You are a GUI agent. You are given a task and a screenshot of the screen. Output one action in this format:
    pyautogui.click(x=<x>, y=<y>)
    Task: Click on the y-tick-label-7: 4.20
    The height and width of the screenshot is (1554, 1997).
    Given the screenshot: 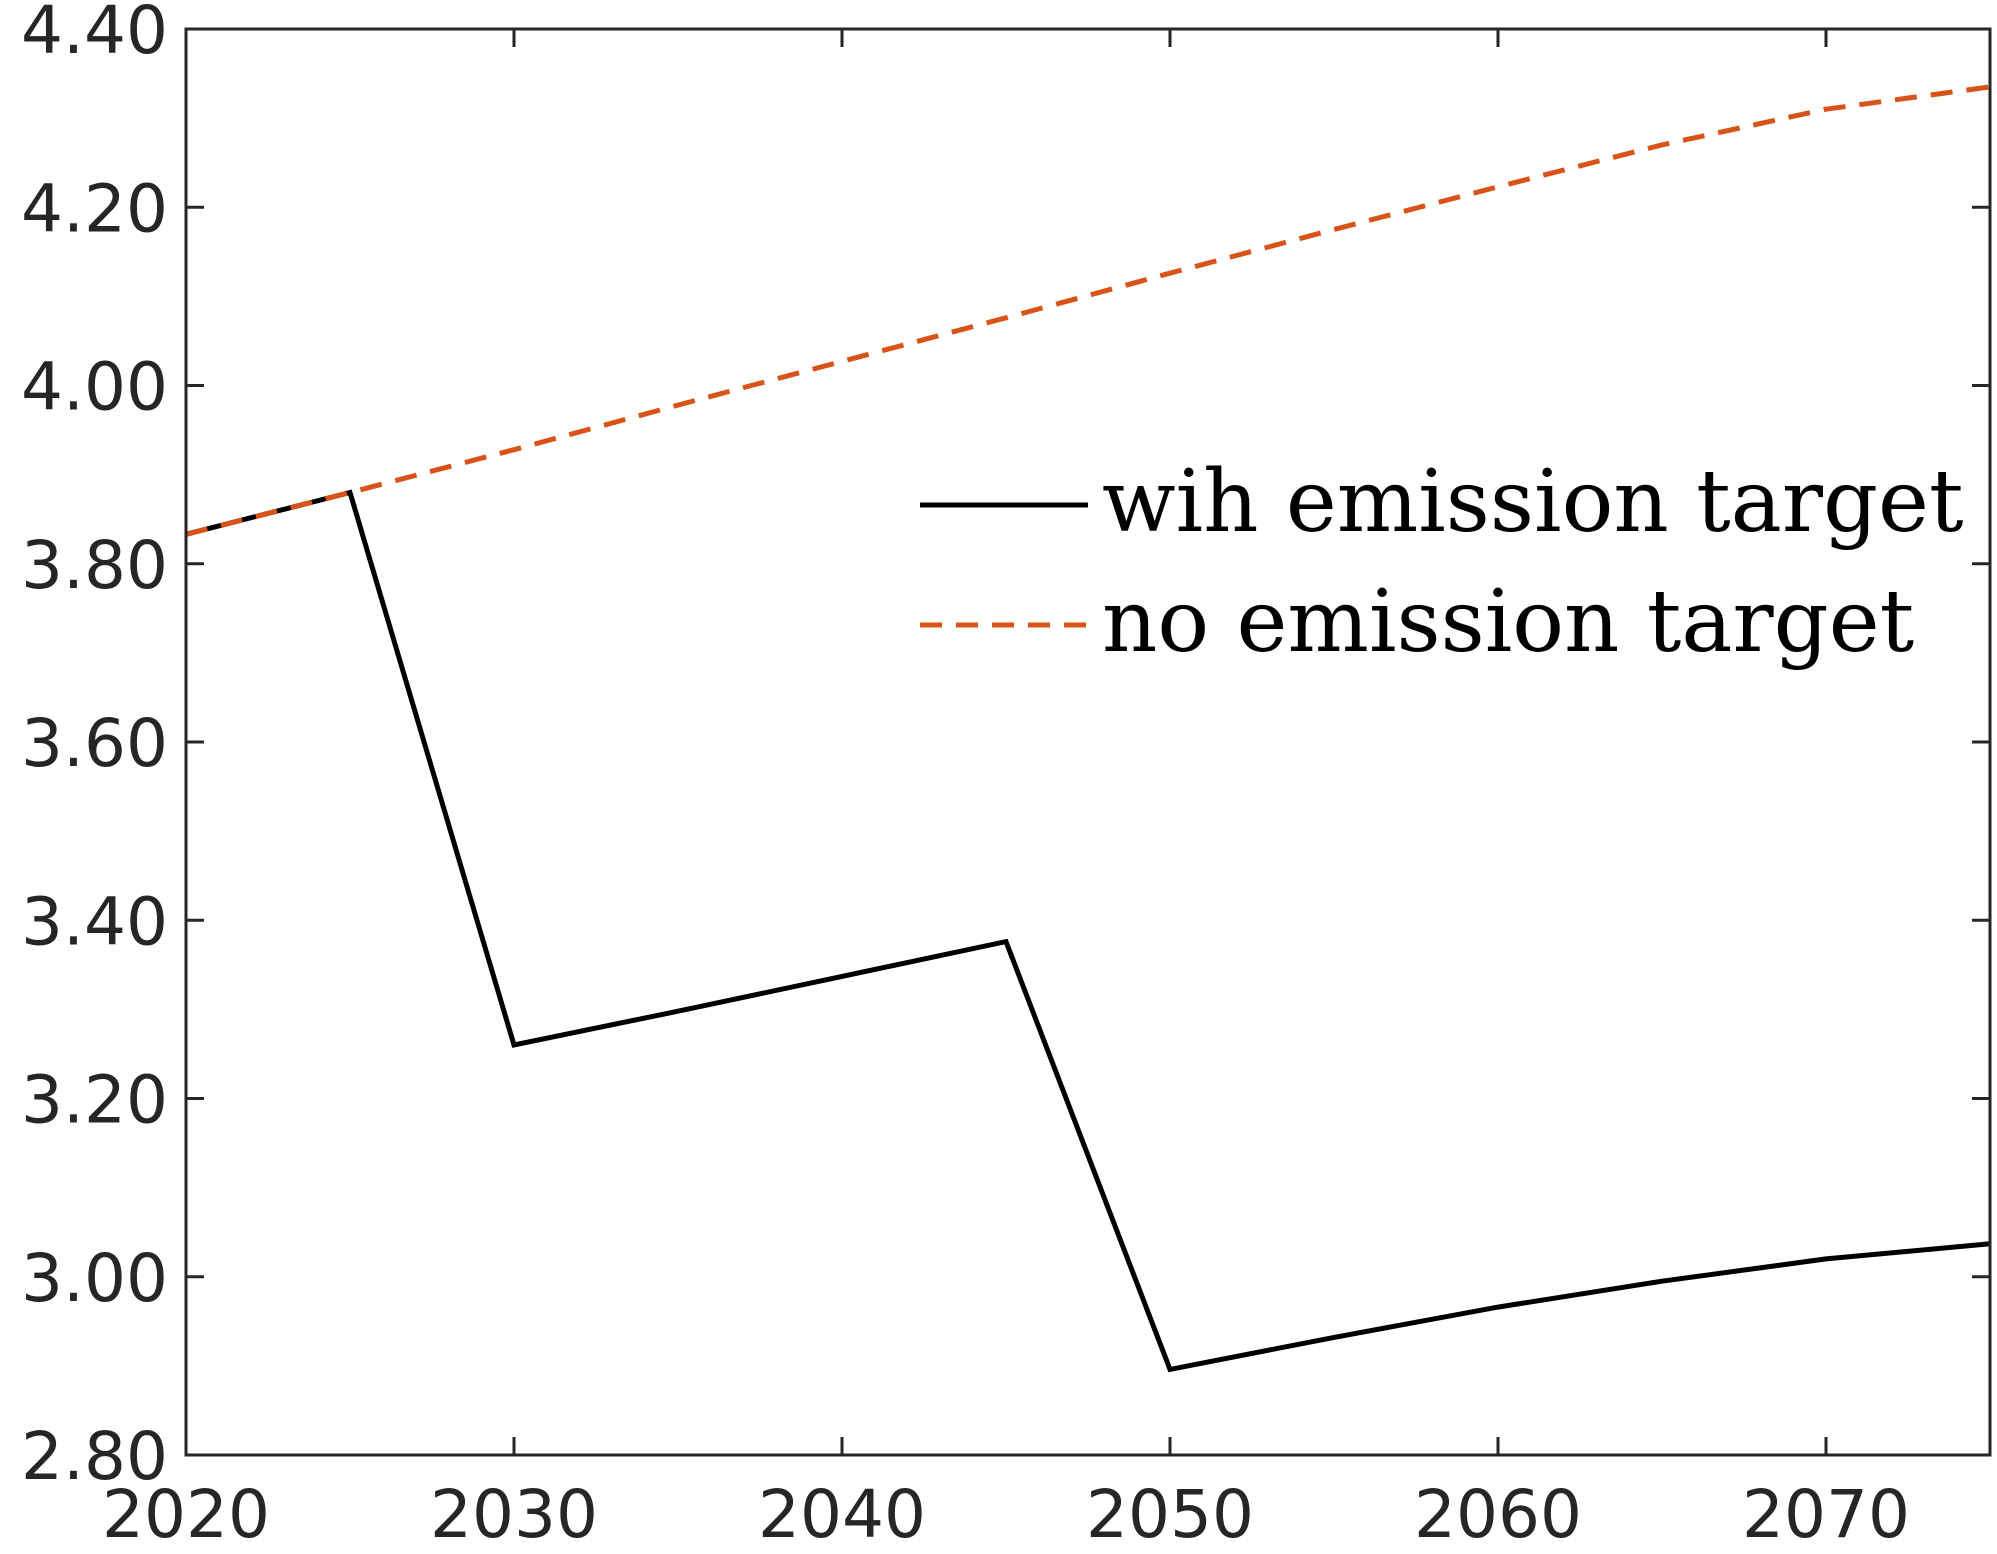 What is the action you would take?
    pyautogui.click(x=94, y=208)
    